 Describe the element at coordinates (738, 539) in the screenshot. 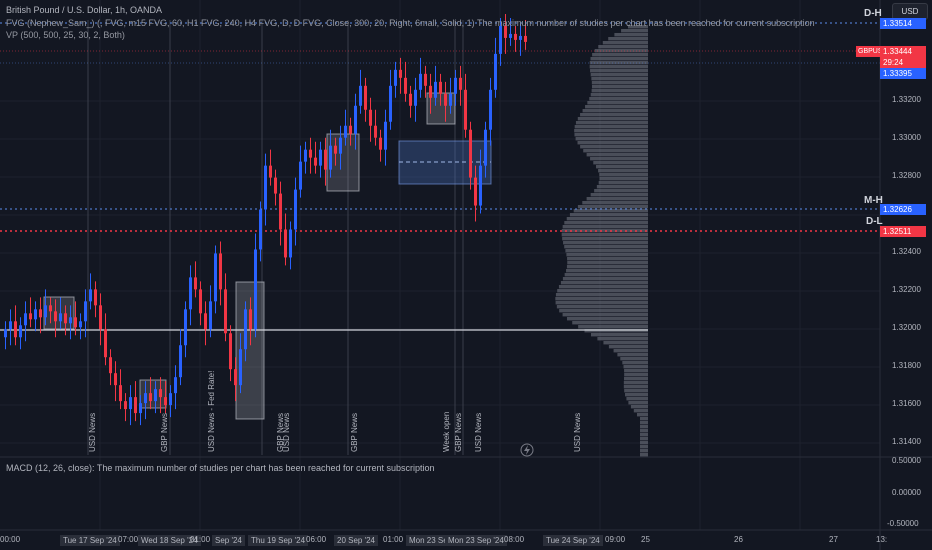

I see `time-tick: 26` at that location.